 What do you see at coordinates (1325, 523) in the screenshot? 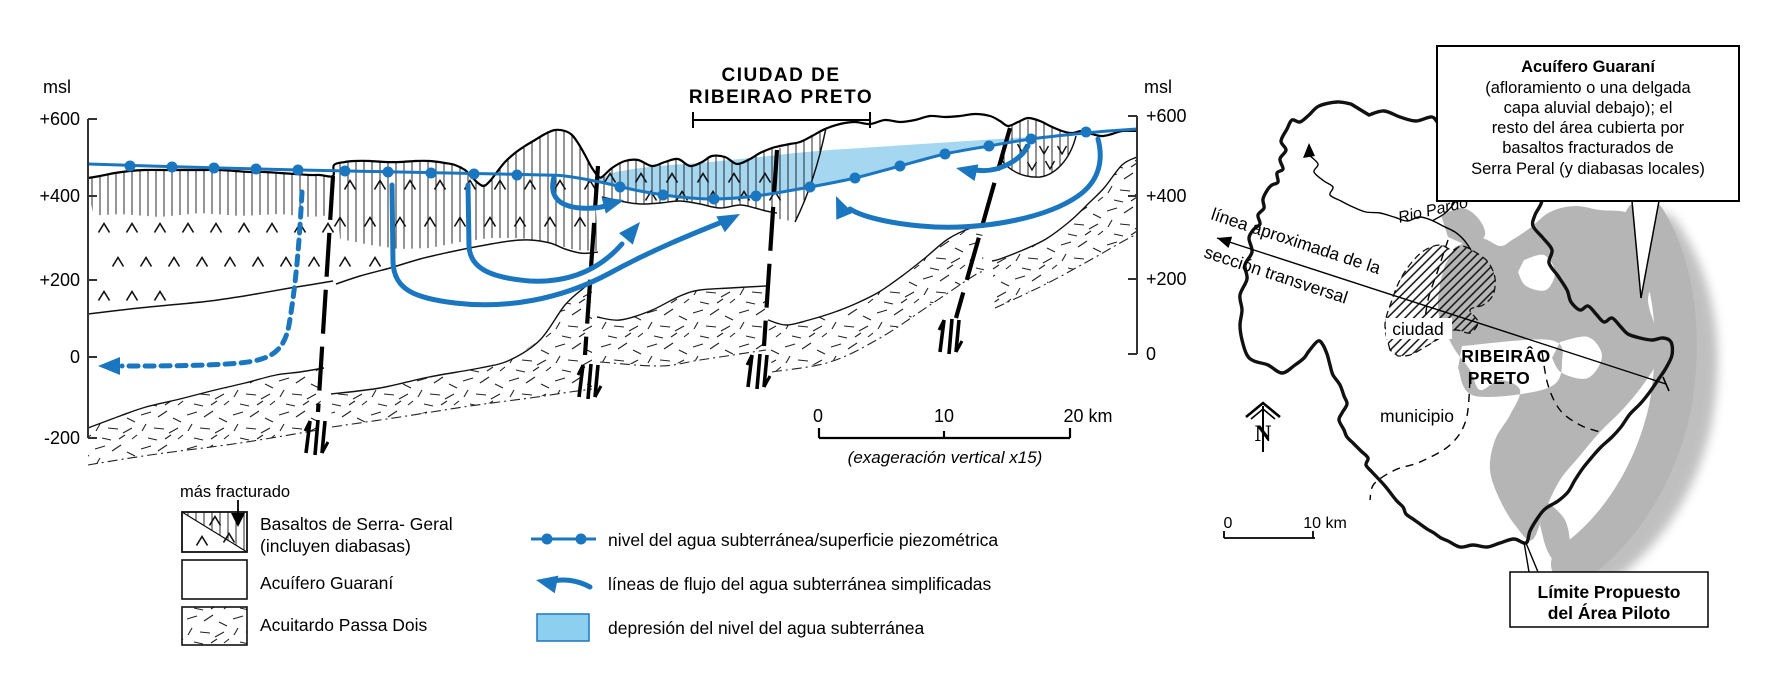
I see `svg-text: 10 km` at bounding box center [1325, 523].